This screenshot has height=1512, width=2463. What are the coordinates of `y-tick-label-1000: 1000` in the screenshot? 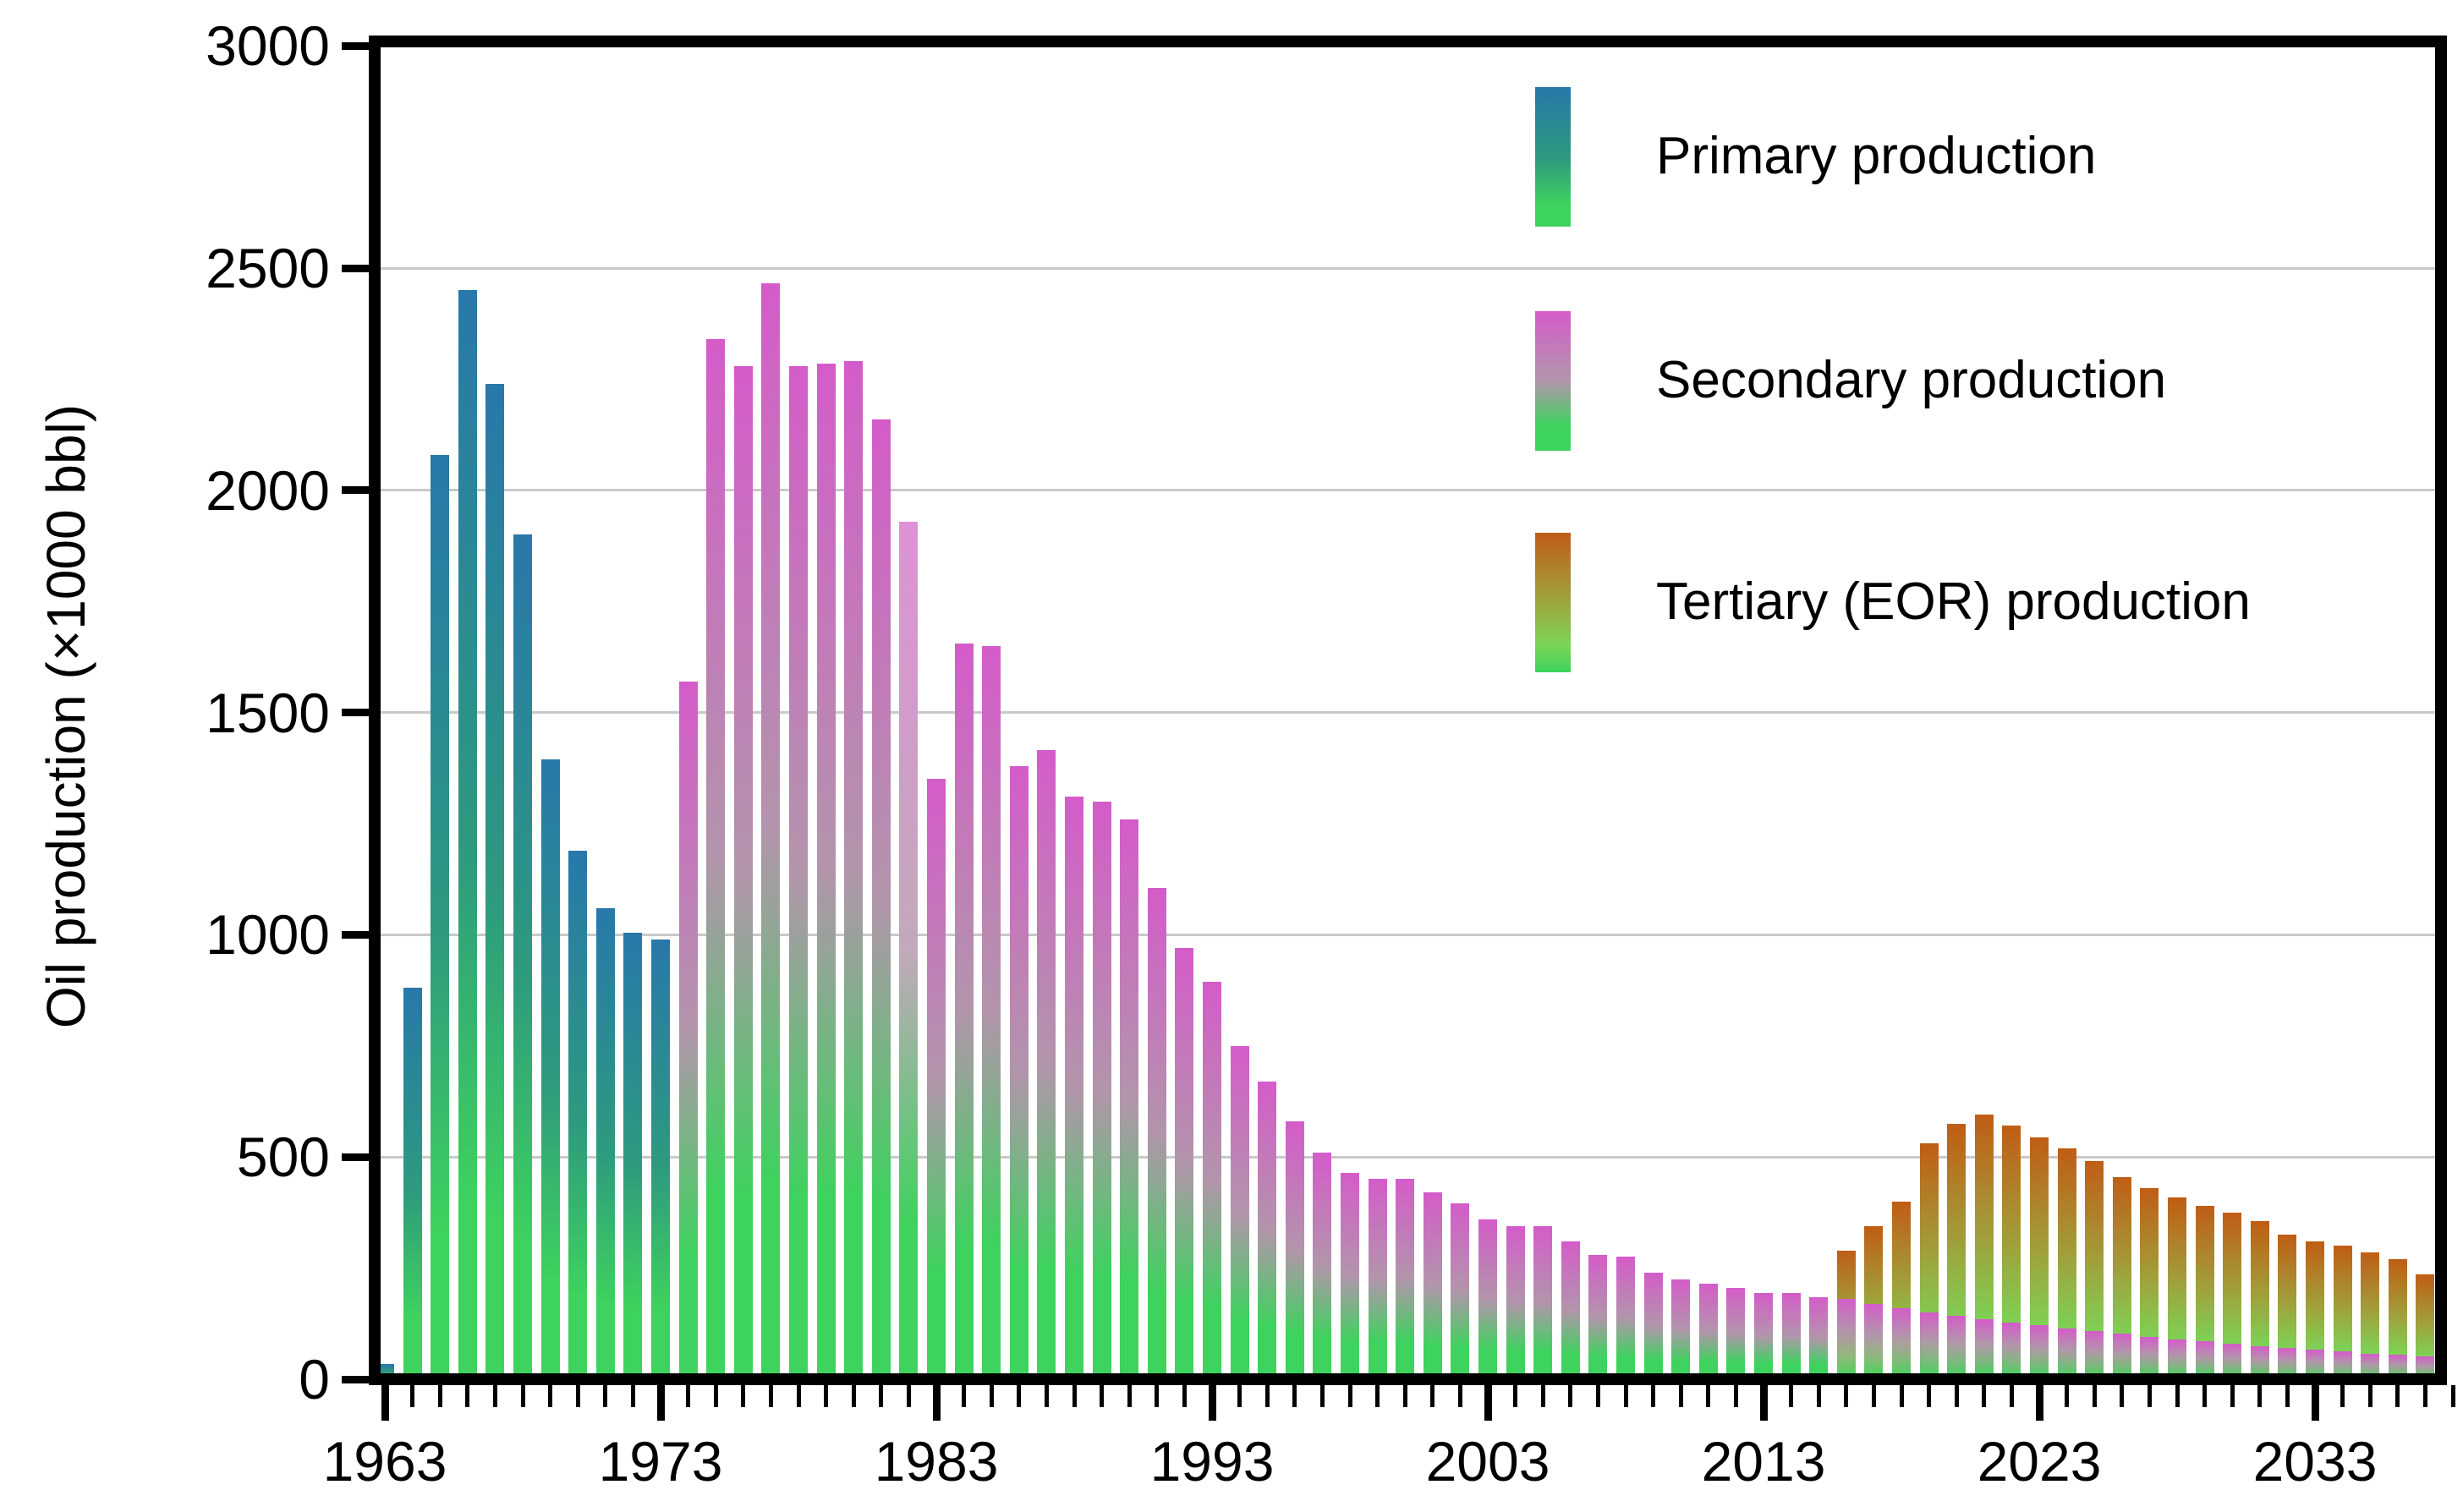 It's located at (268, 935).